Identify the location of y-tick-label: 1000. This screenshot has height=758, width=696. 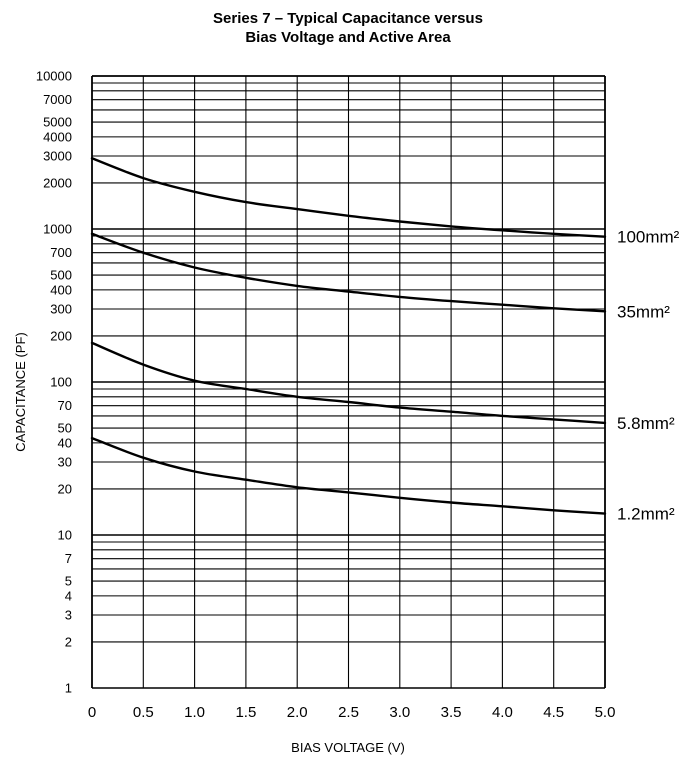
(57, 229).